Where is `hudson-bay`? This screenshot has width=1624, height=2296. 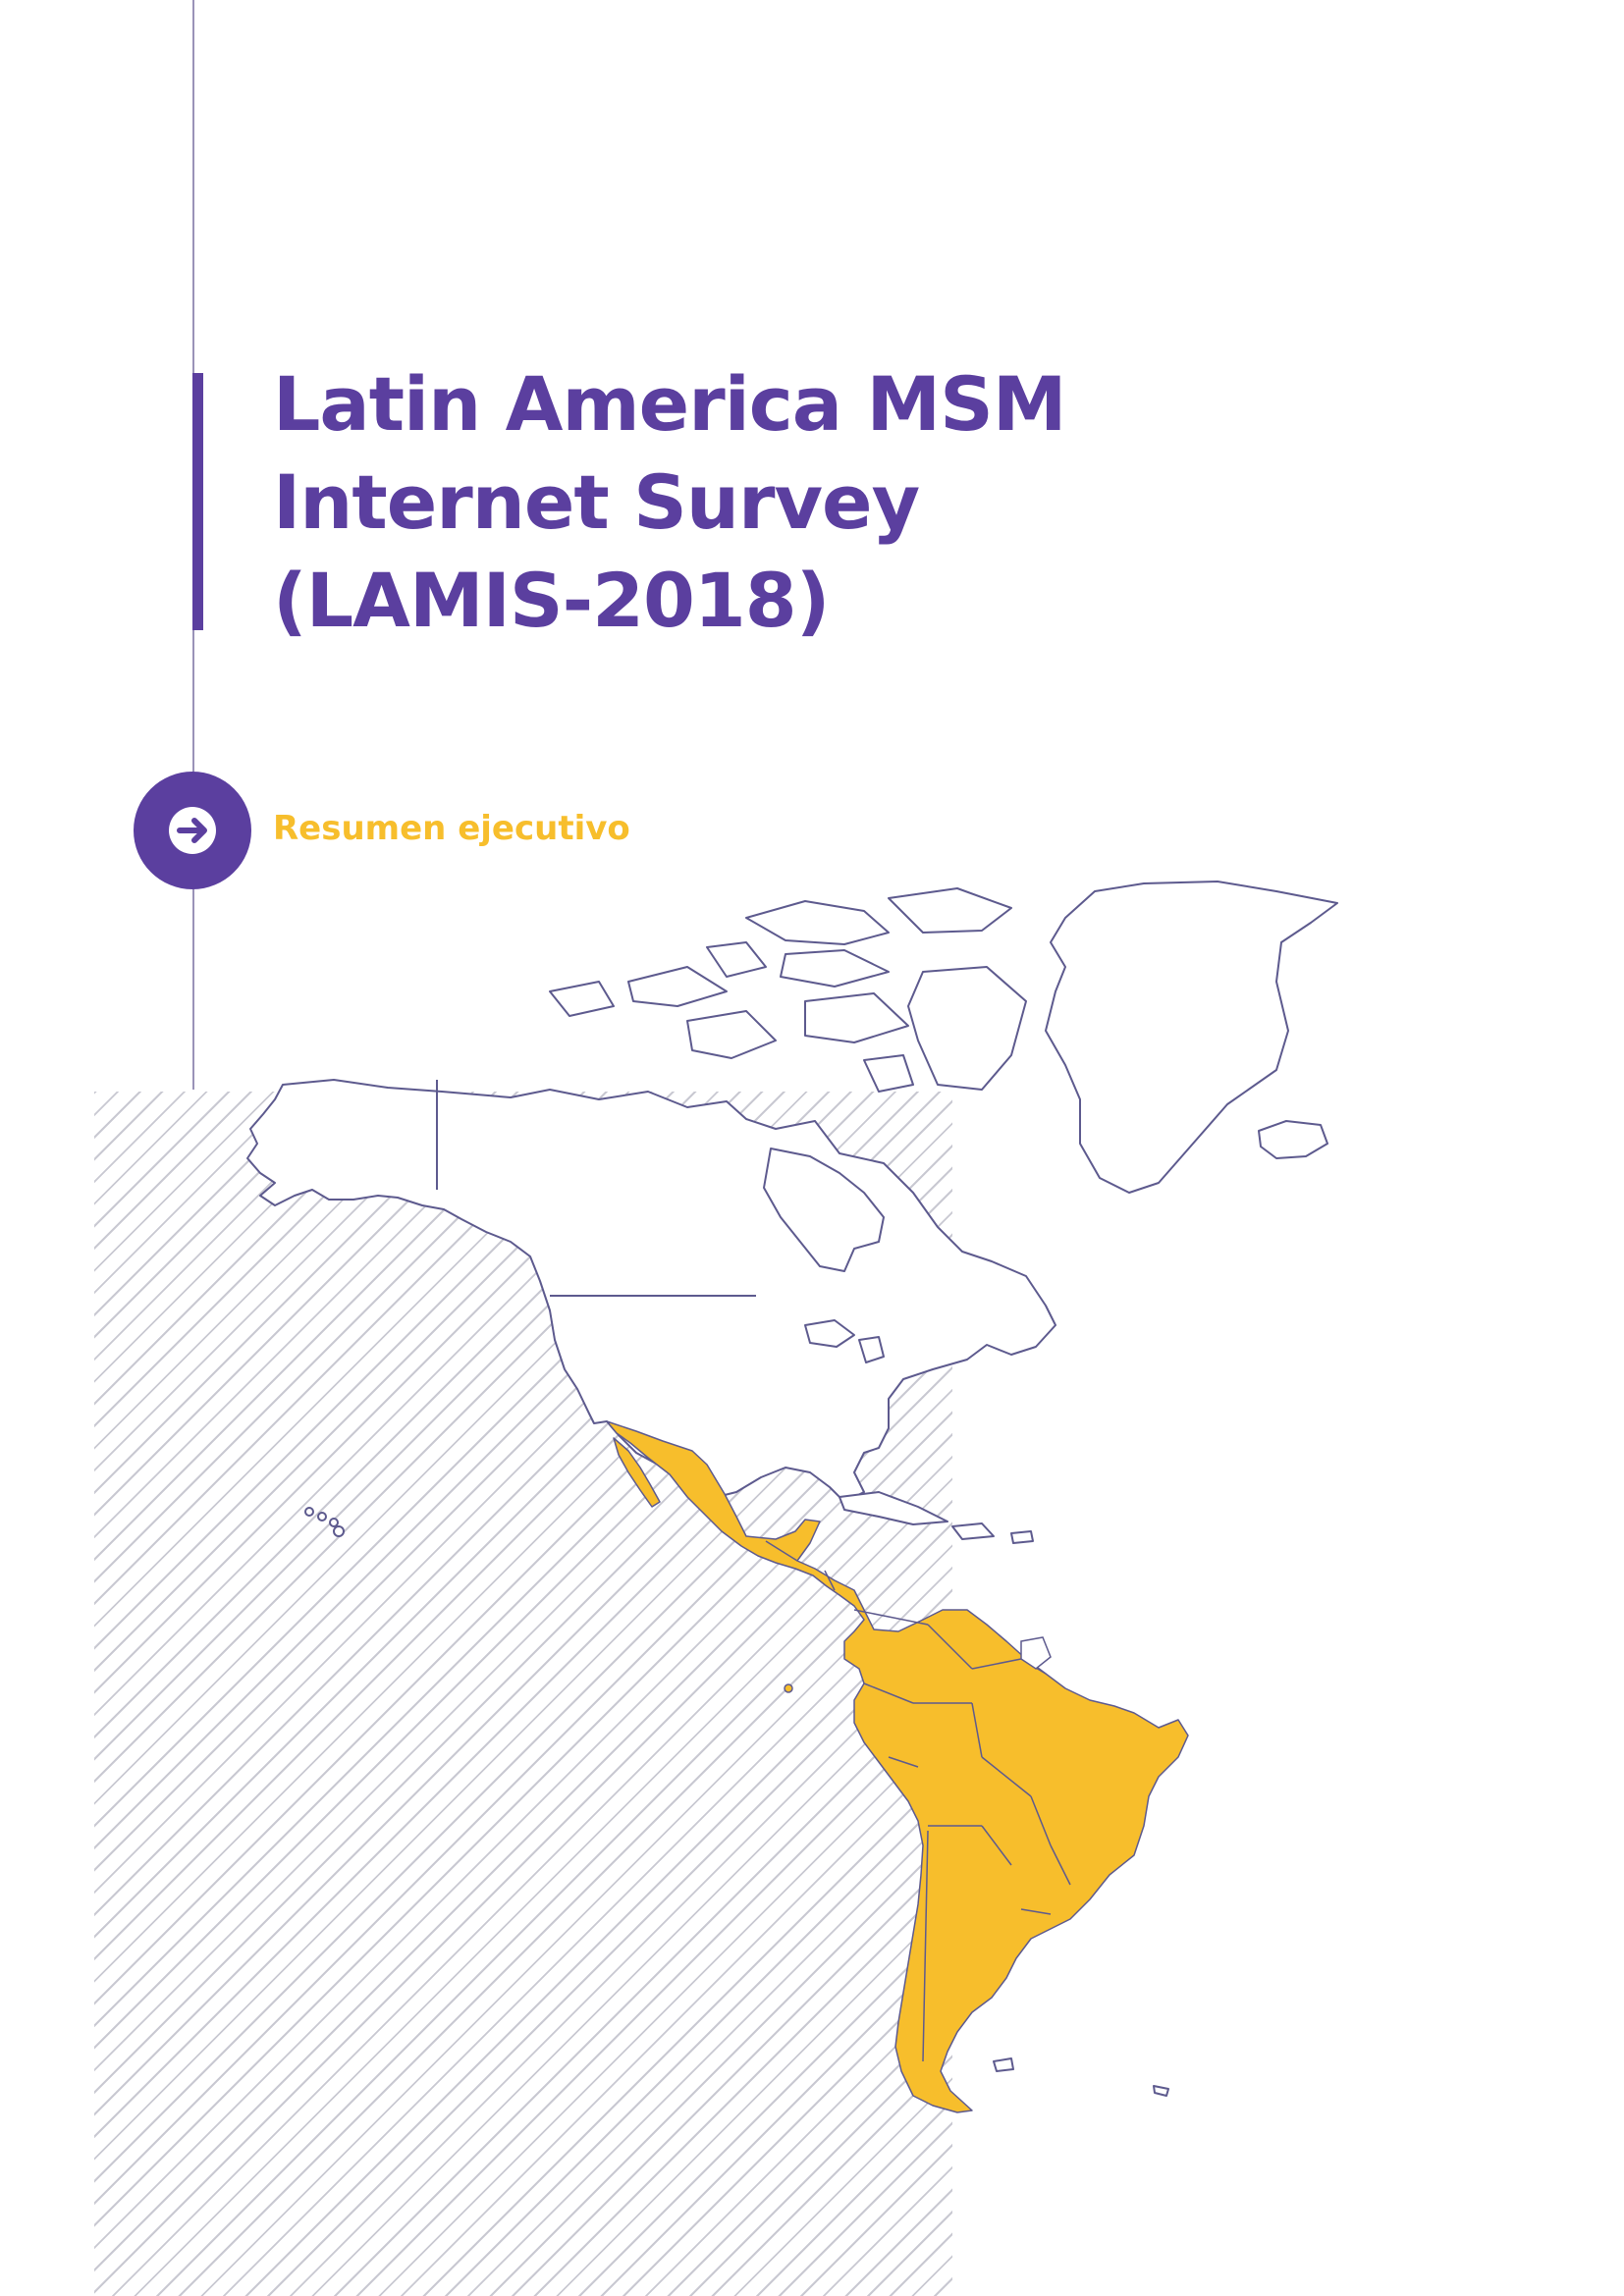 hudson-bay is located at coordinates (824, 1210).